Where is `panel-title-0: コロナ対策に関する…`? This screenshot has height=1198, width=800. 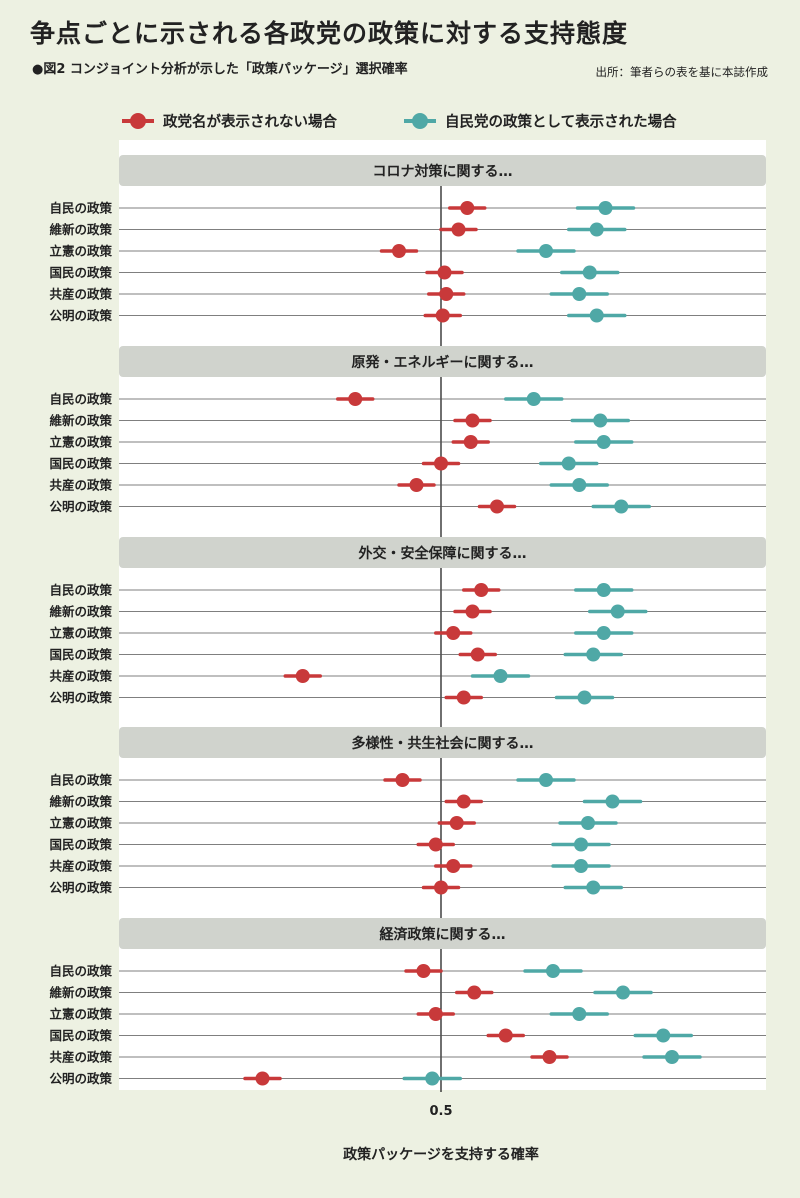
panel-title-0: コロナ対策に関する… is located at coordinates (443, 171).